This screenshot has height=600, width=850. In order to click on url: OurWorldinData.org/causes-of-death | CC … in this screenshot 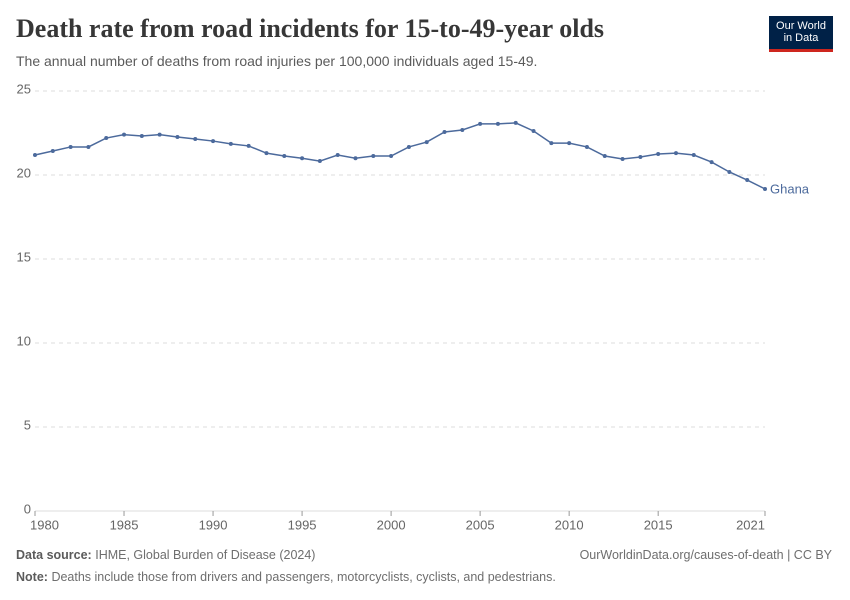, I will do `click(705, 555)`.